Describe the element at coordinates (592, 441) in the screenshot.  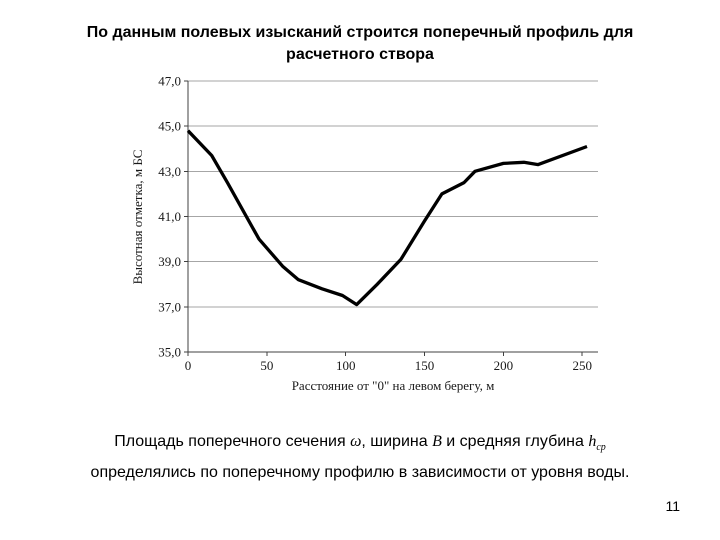
I see `depth-symbol: h` at that location.